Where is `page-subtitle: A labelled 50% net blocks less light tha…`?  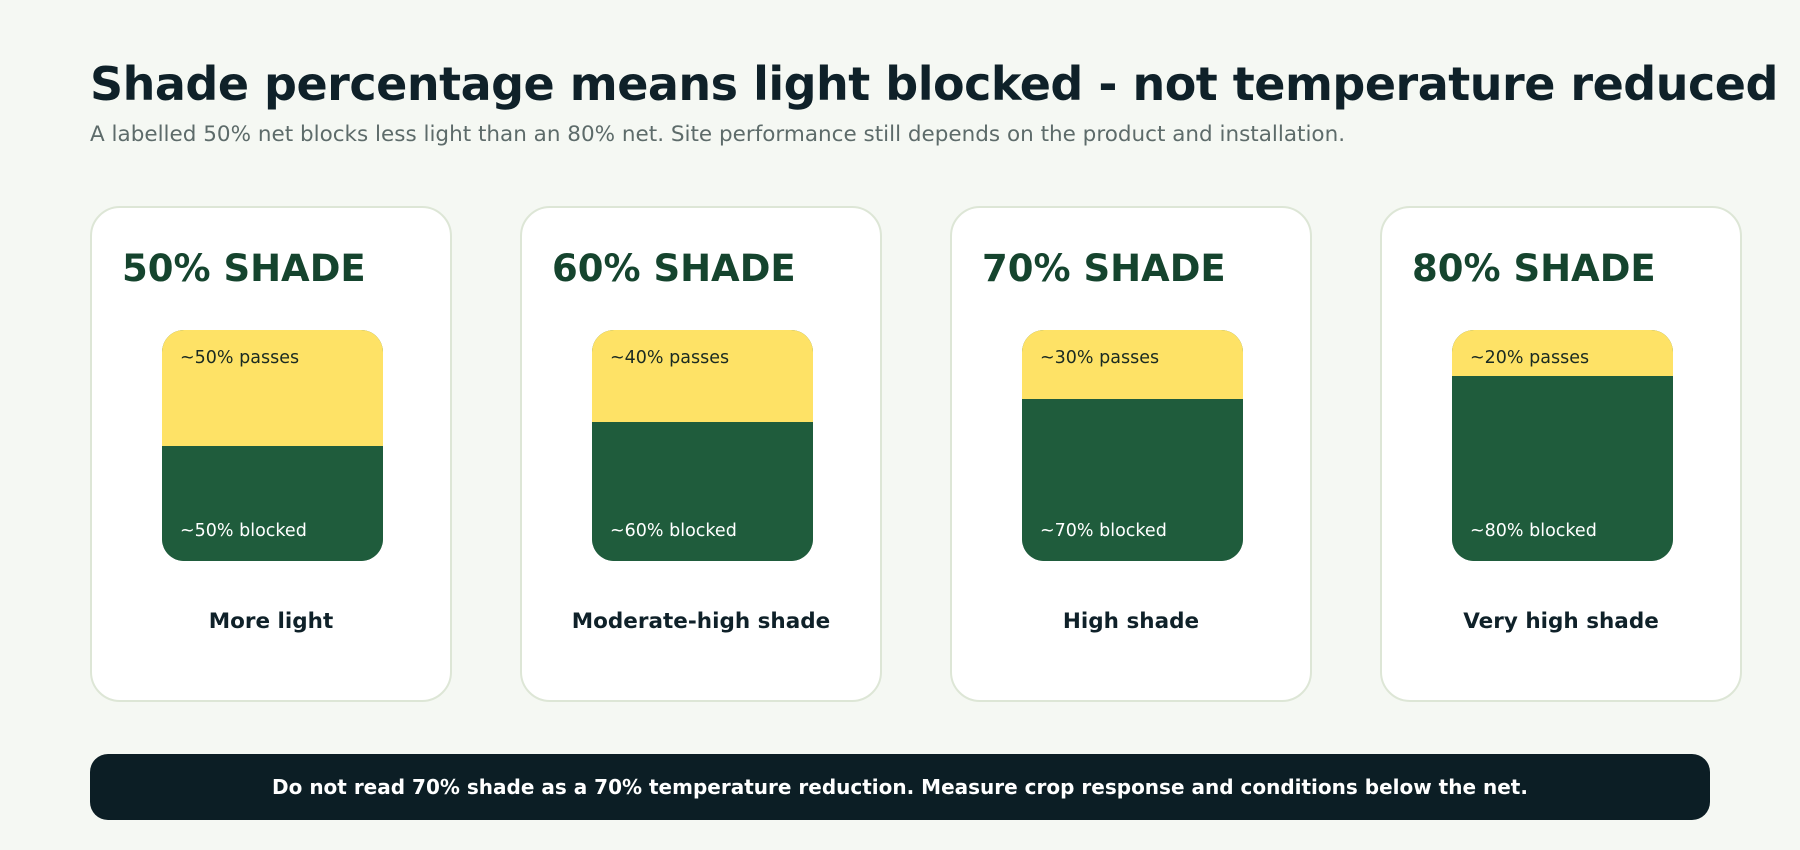
page-subtitle: A labelled 50% net blocks less light tha… is located at coordinates (718, 134).